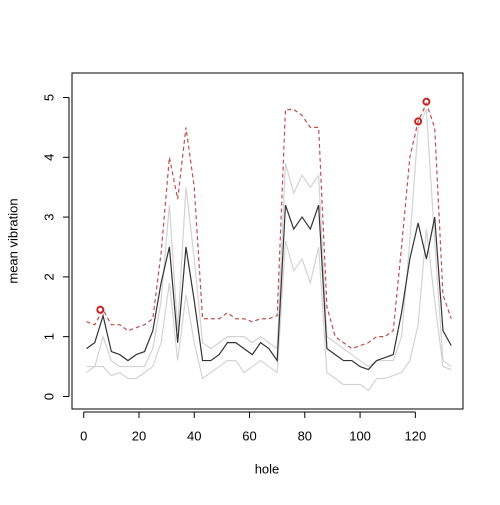 The width and height of the screenshot is (500, 505). What do you see at coordinates (305, 435) in the screenshot?
I see `x-tick-label: 80` at bounding box center [305, 435].